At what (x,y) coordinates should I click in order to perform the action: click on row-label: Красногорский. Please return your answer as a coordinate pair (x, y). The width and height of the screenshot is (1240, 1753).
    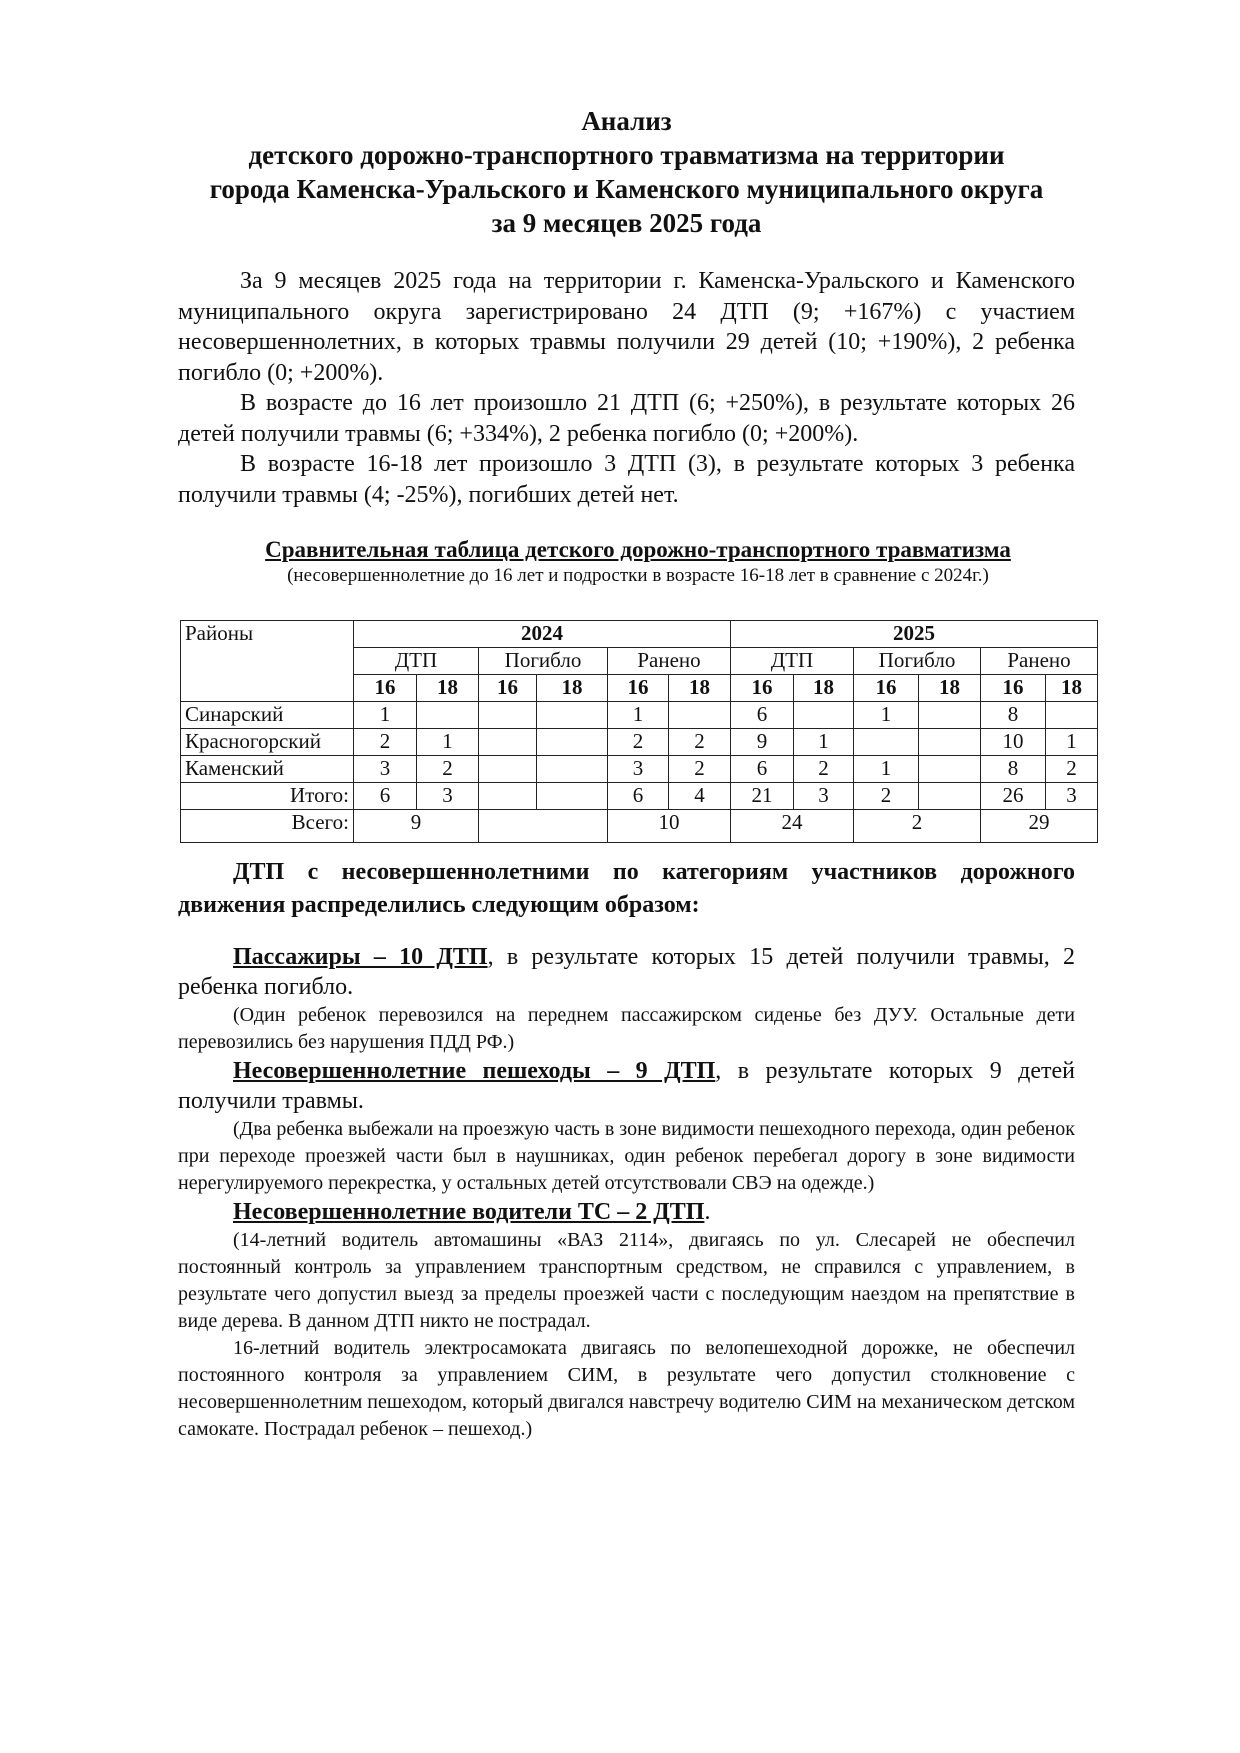
    Looking at the image, I should click on (267, 742).